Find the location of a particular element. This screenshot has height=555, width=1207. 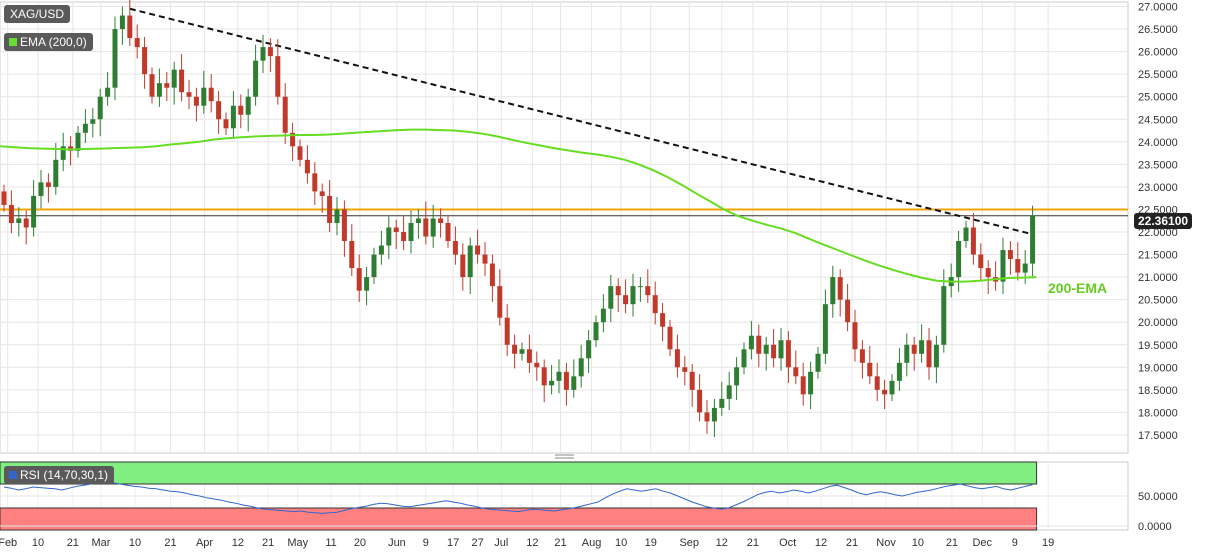

x-tick-label: Dec is located at coordinates (982, 543).